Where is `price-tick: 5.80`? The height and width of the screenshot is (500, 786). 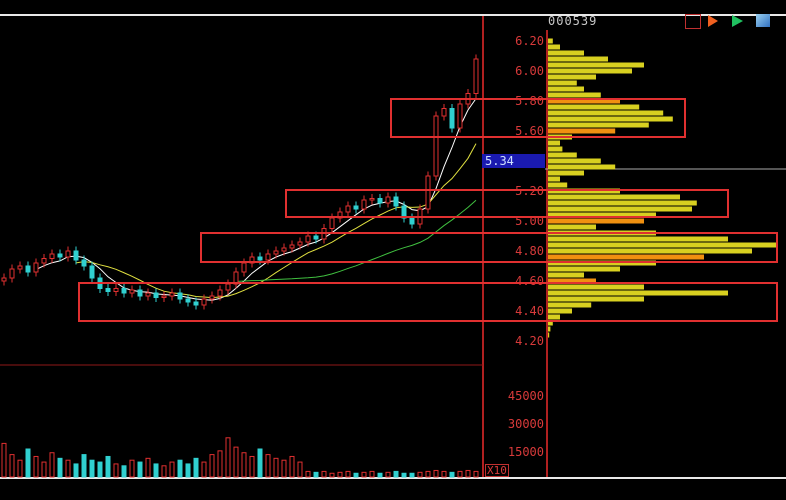
price-tick: 5.80 is located at coordinates (529, 101).